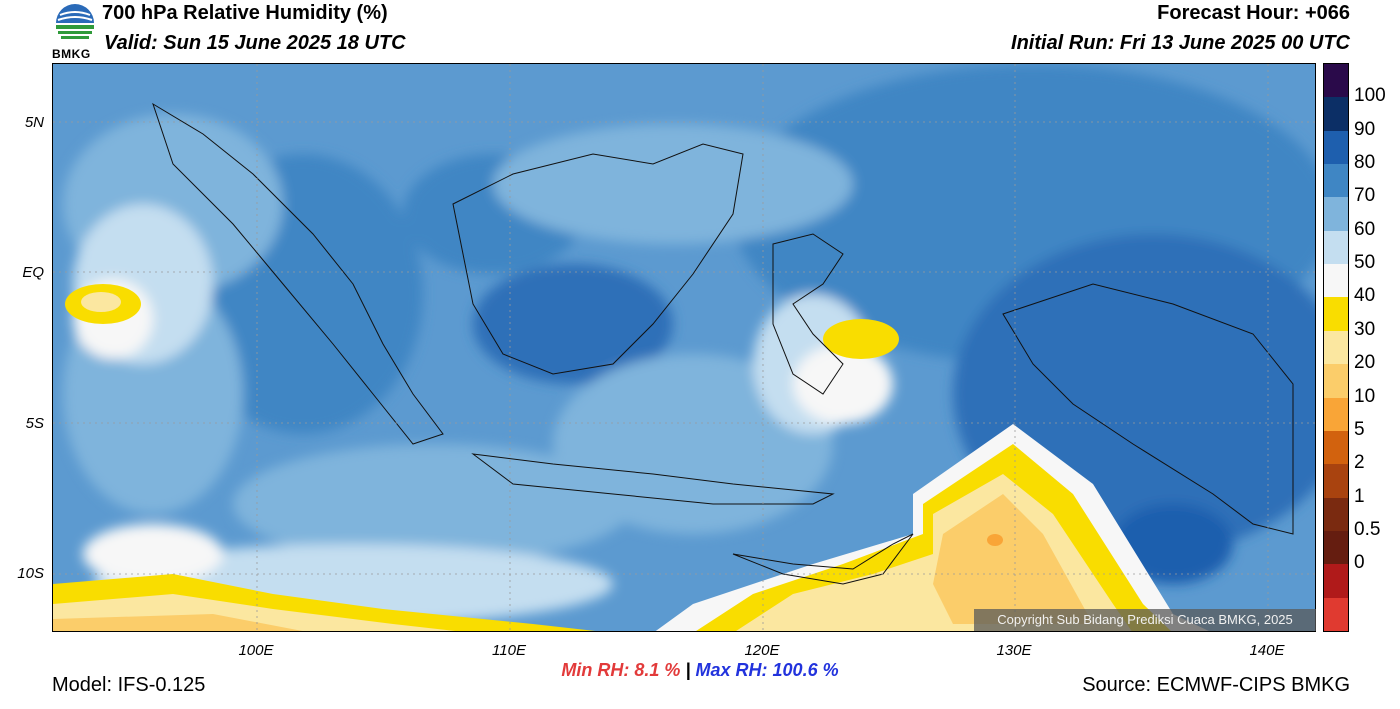 The image size is (1400, 709). I want to click on colorbar-label: 10, so click(1365, 396).